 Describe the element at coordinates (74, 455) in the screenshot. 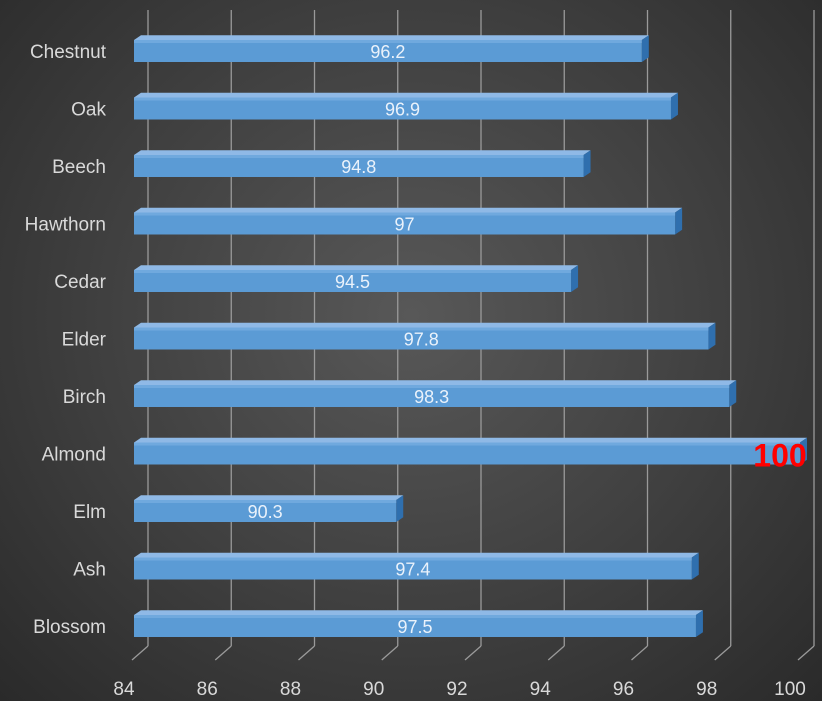

I see `category-label-almond: Almond` at that location.